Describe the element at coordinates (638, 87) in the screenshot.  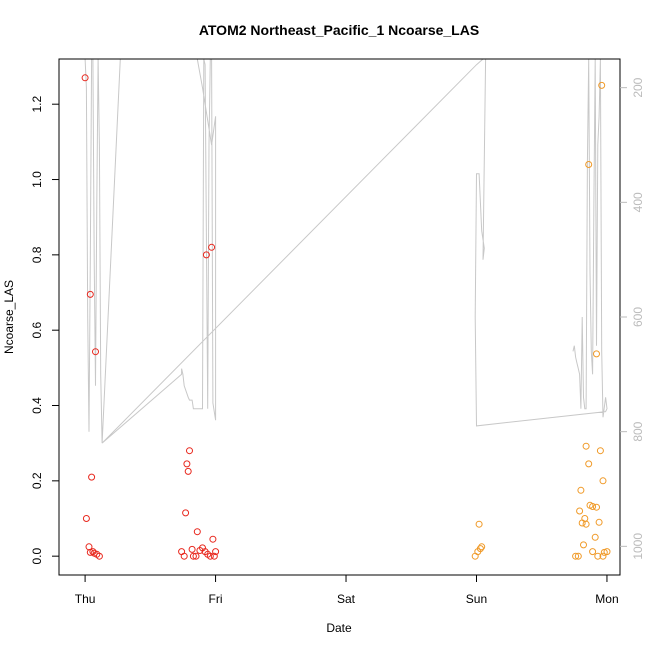
I see `y2-tick-label: 200` at that location.